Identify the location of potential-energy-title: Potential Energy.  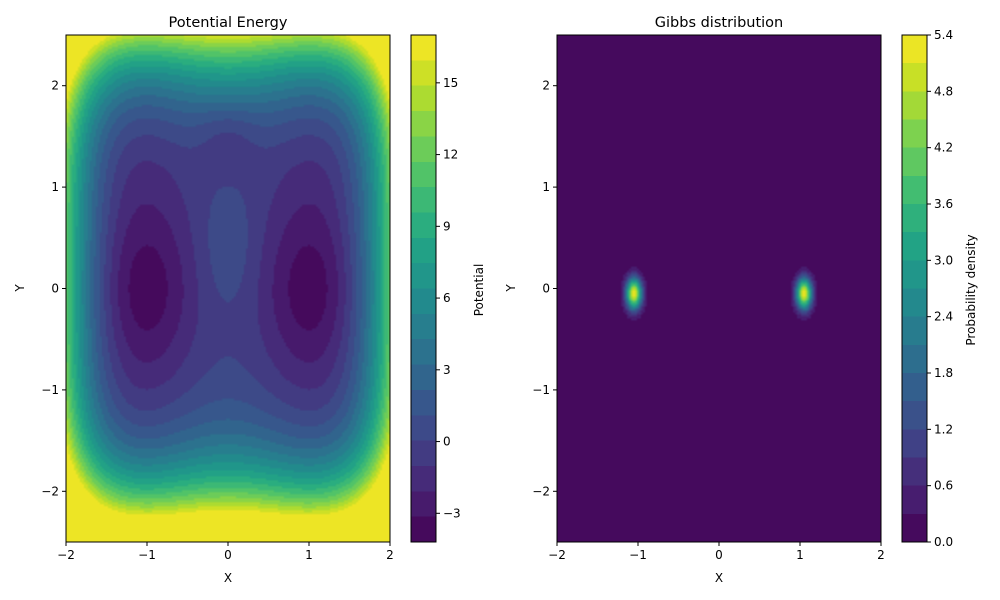
(228, 23).